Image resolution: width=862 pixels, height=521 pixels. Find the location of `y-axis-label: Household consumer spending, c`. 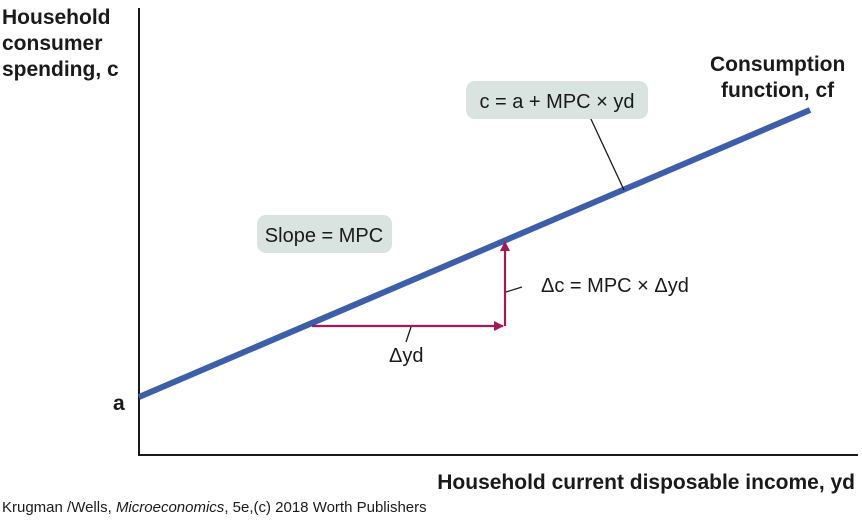

y-axis-label: Household consumer spending, c is located at coordinates (60, 43).